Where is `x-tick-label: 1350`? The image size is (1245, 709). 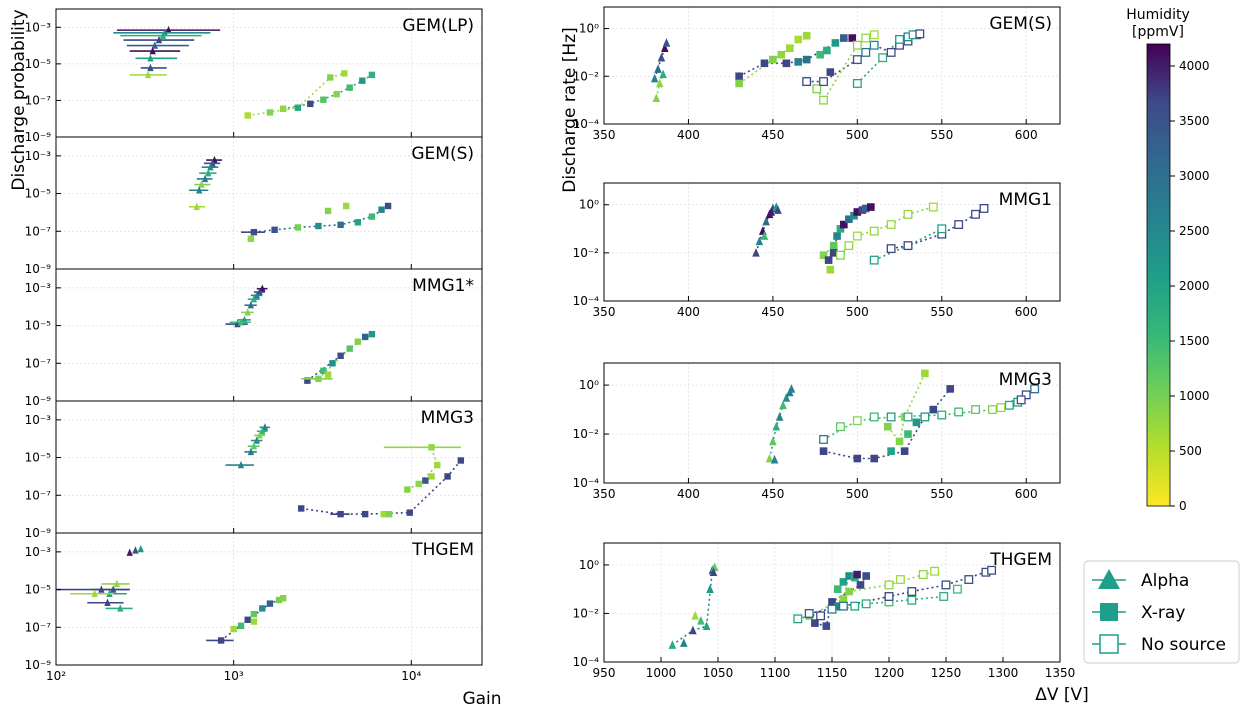
x-tick-label: 1350 is located at coordinates (1060, 673).